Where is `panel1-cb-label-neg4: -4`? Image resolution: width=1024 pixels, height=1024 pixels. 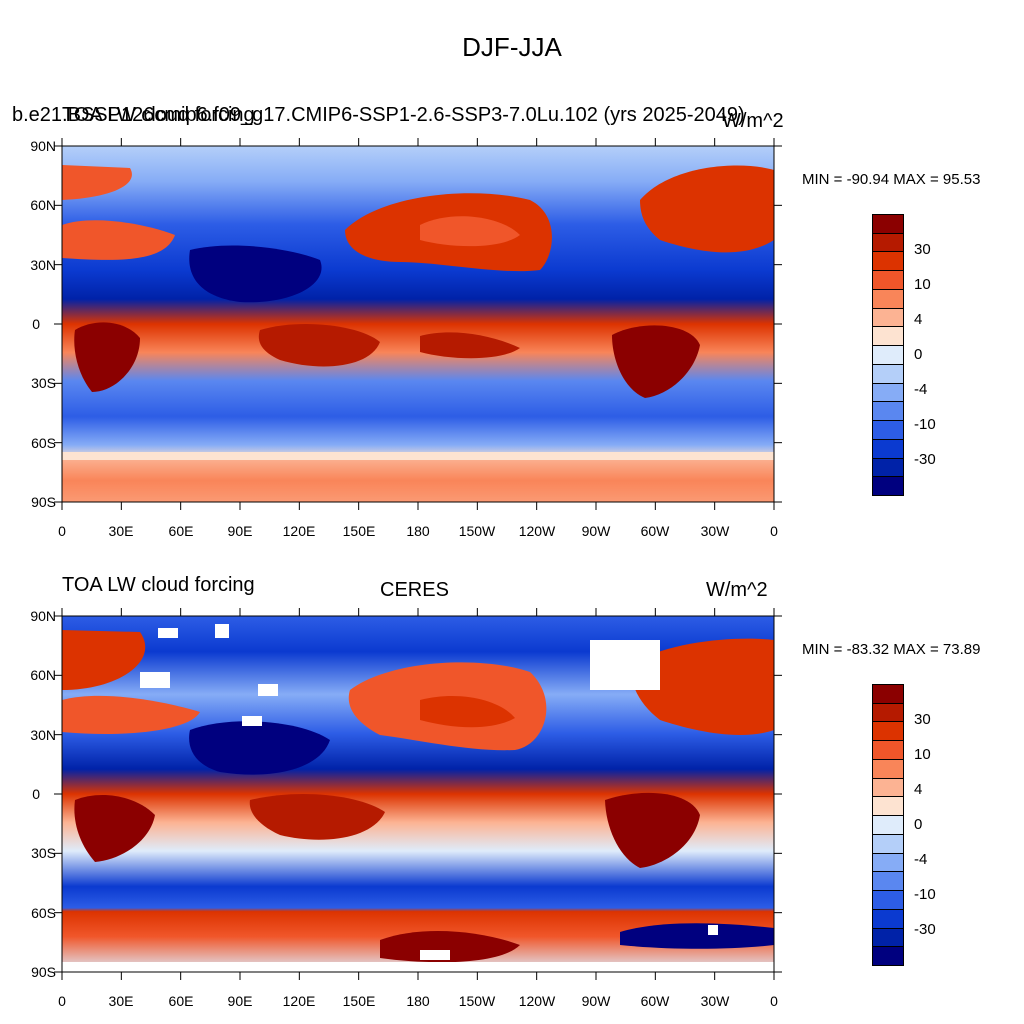
panel1-cb-label-neg4: -4 is located at coordinates (921, 389).